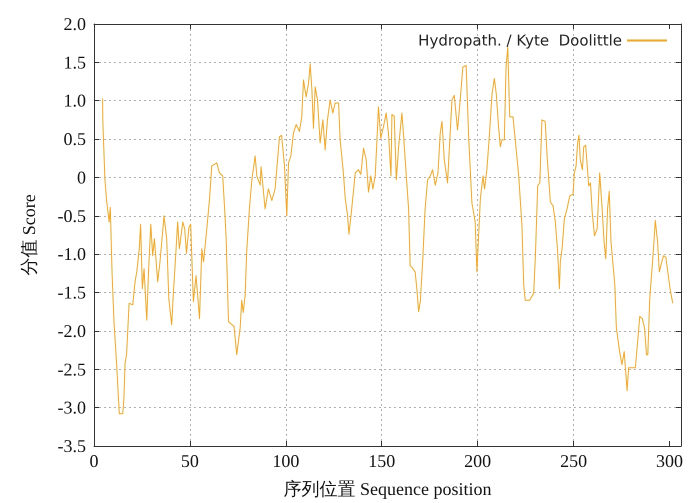 The height and width of the screenshot is (503, 692). I want to click on y-tick-label: -3.5, so click(72, 446).